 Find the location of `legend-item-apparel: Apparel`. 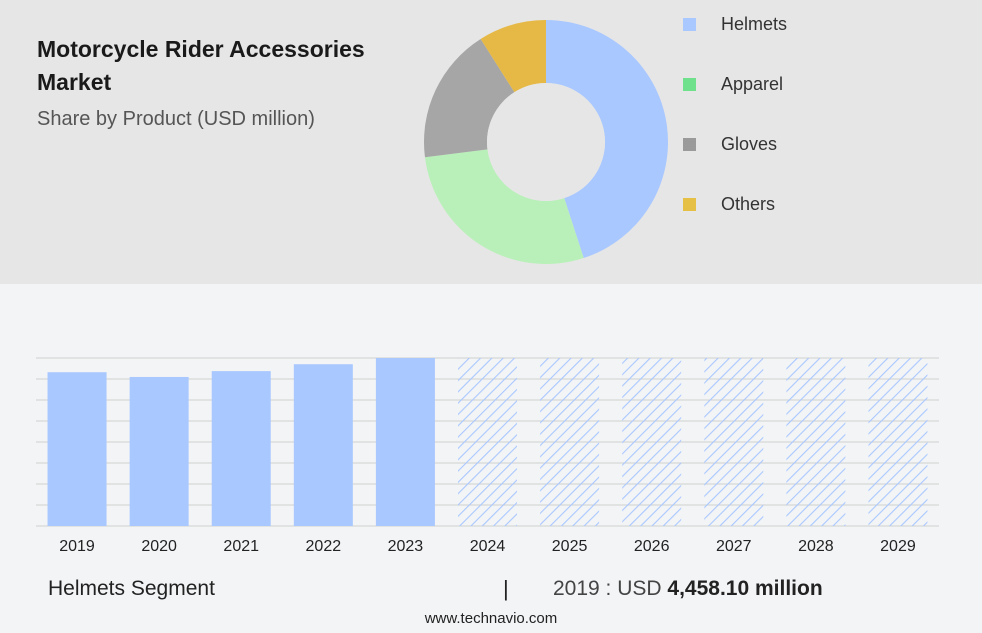

legend-item-apparel: Apparel is located at coordinates (733, 84).